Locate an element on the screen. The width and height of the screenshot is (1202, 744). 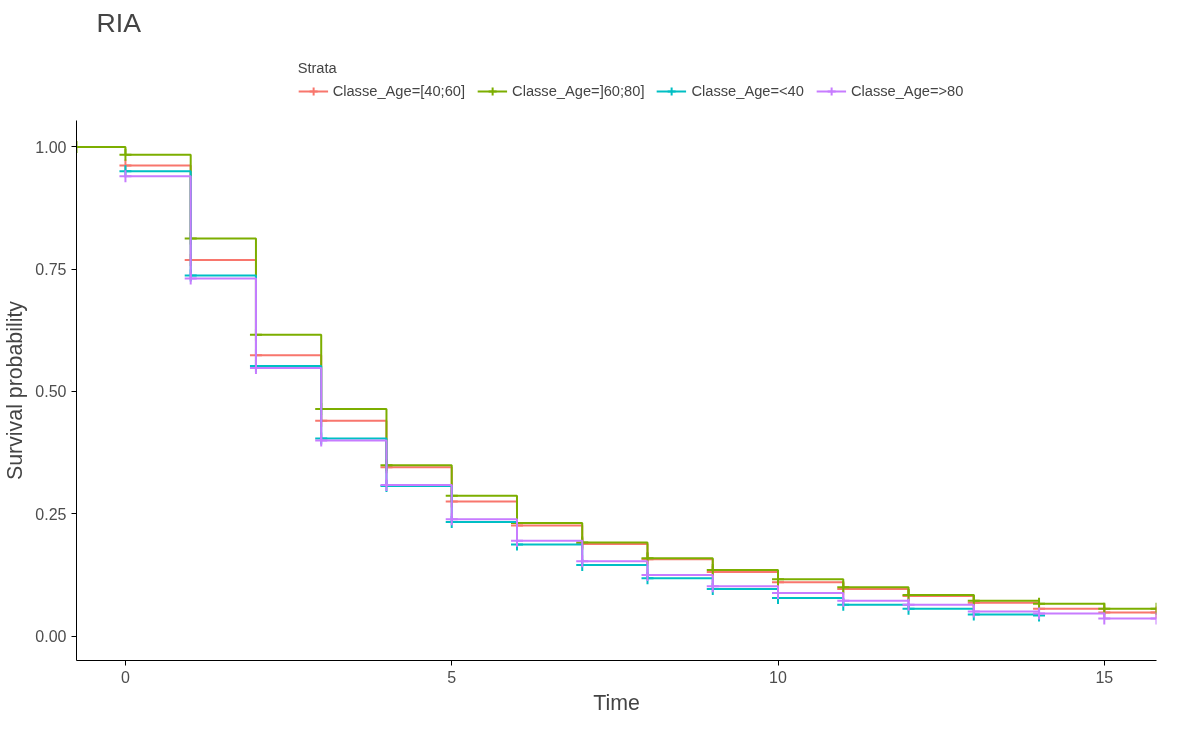
x-tick-label: 5 is located at coordinates (452, 677).